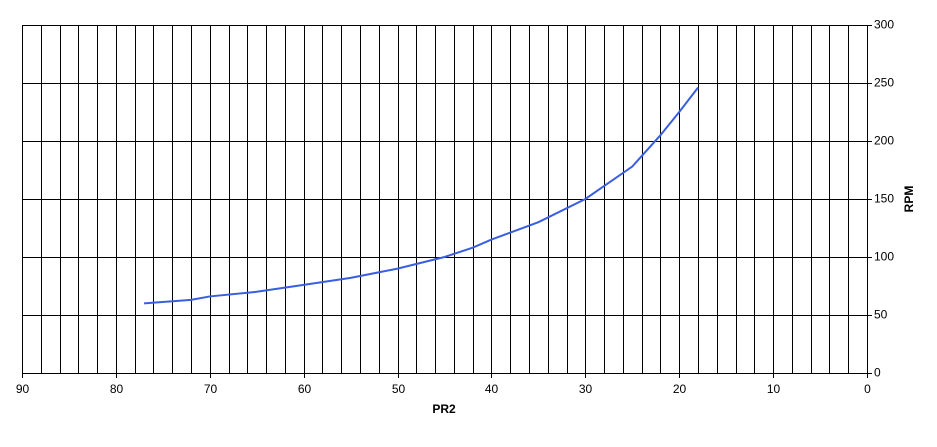 The height and width of the screenshot is (447, 937). I want to click on y-tick-label: 150, so click(884, 199).